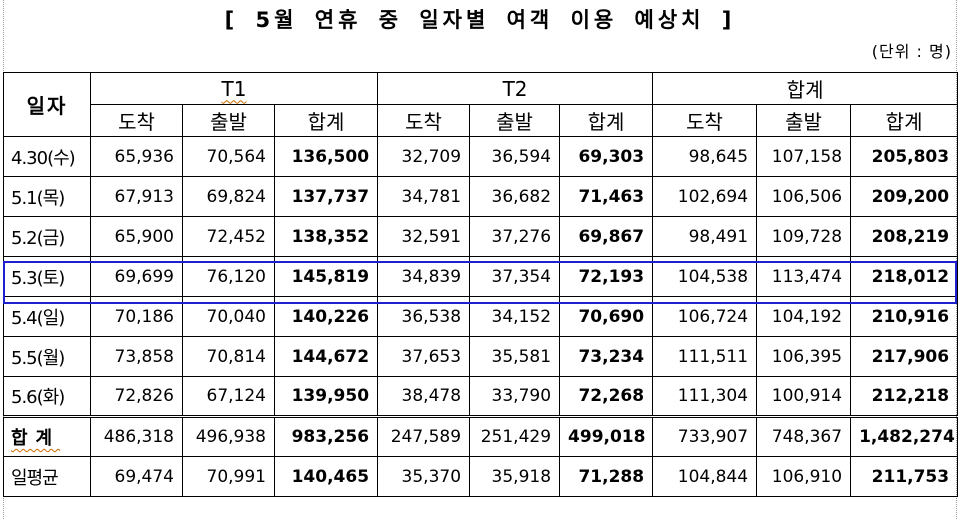 The image size is (960, 520). Describe the element at coordinates (606, 476) in the screenshot. I see `table-cell: 71,288` at that location.